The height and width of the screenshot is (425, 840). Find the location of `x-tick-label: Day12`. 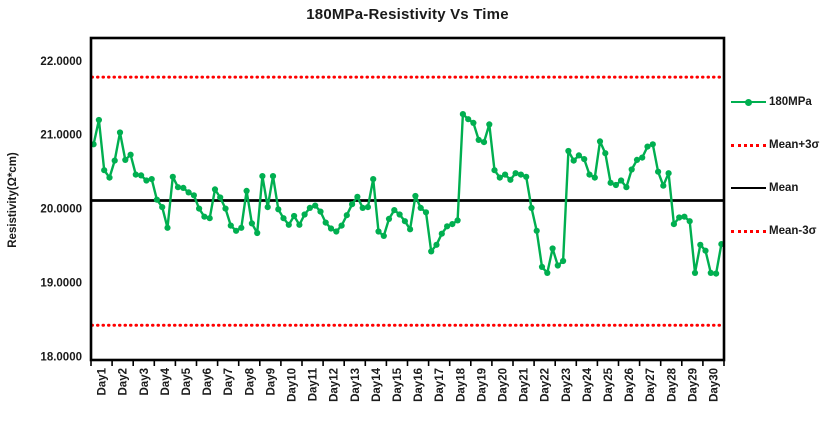

x-tick-label: Day12 is located at coordinates (335, 385).